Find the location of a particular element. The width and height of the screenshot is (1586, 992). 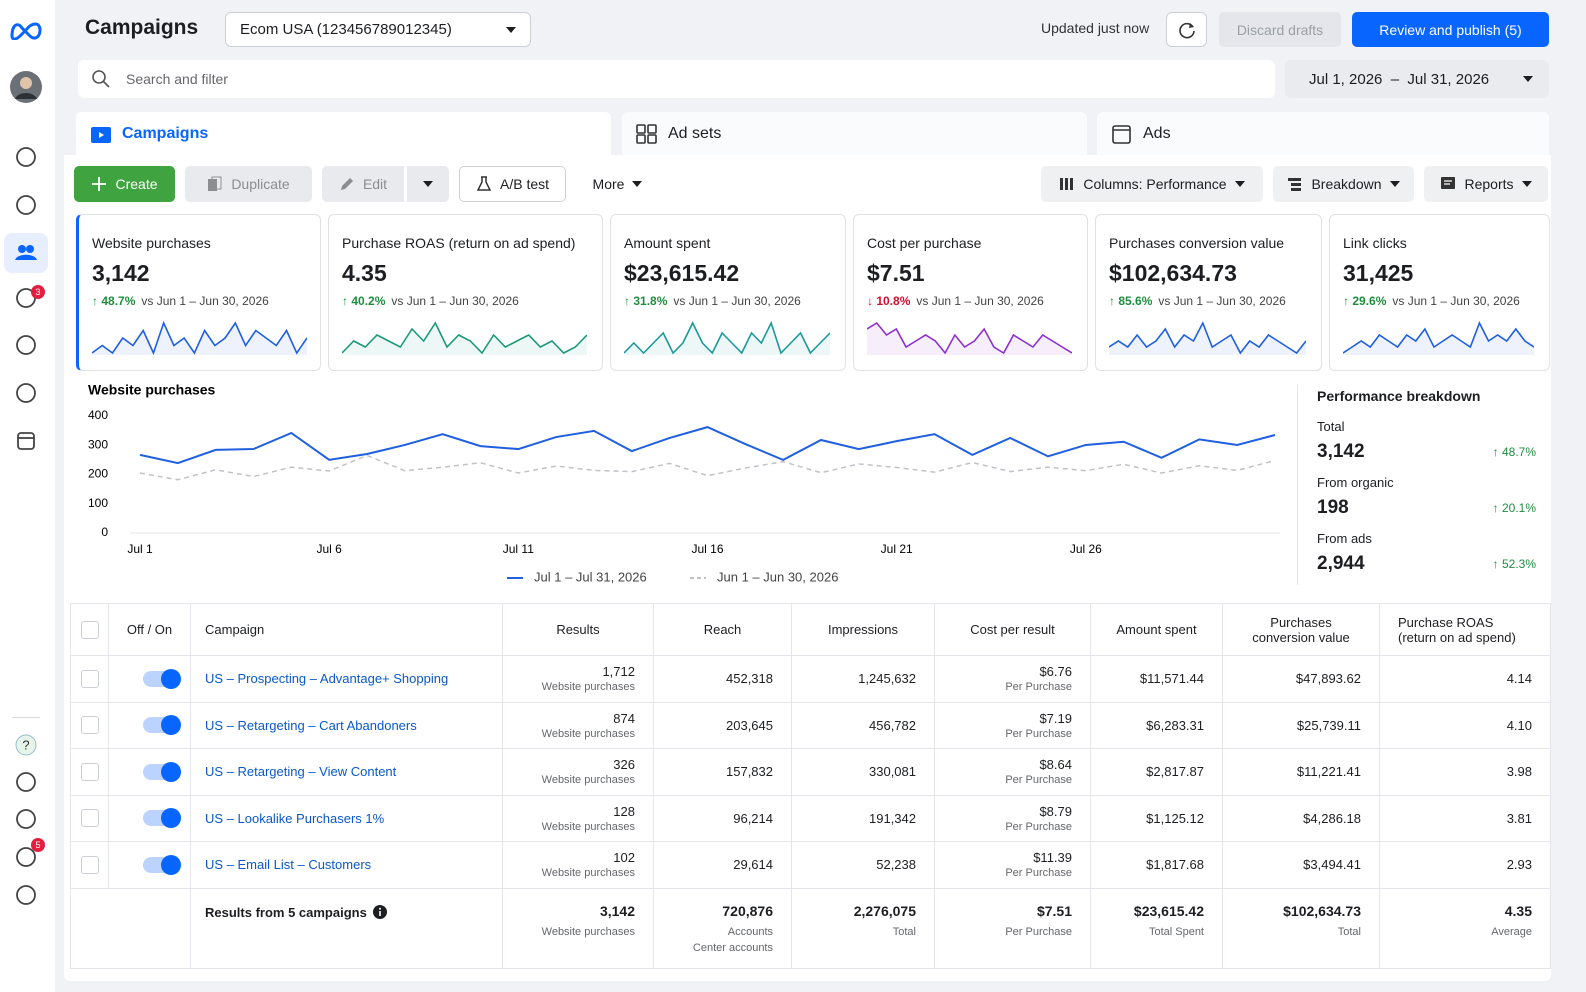

tab: Campaigns is located at coordinates (343, 134).